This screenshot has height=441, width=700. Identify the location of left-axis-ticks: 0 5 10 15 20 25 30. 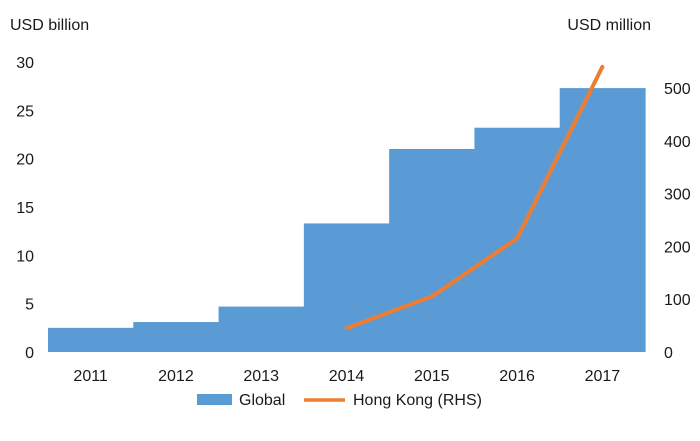
(25, 208).